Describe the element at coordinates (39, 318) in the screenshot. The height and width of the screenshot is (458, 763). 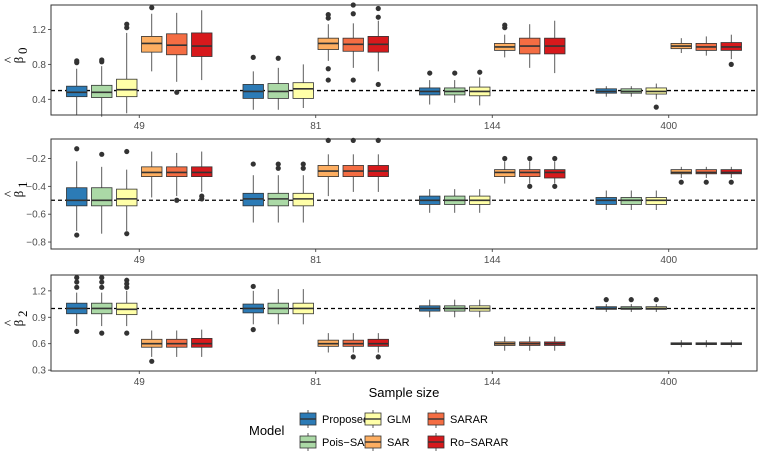
I see `y-tick-label: 0.9` at that location.